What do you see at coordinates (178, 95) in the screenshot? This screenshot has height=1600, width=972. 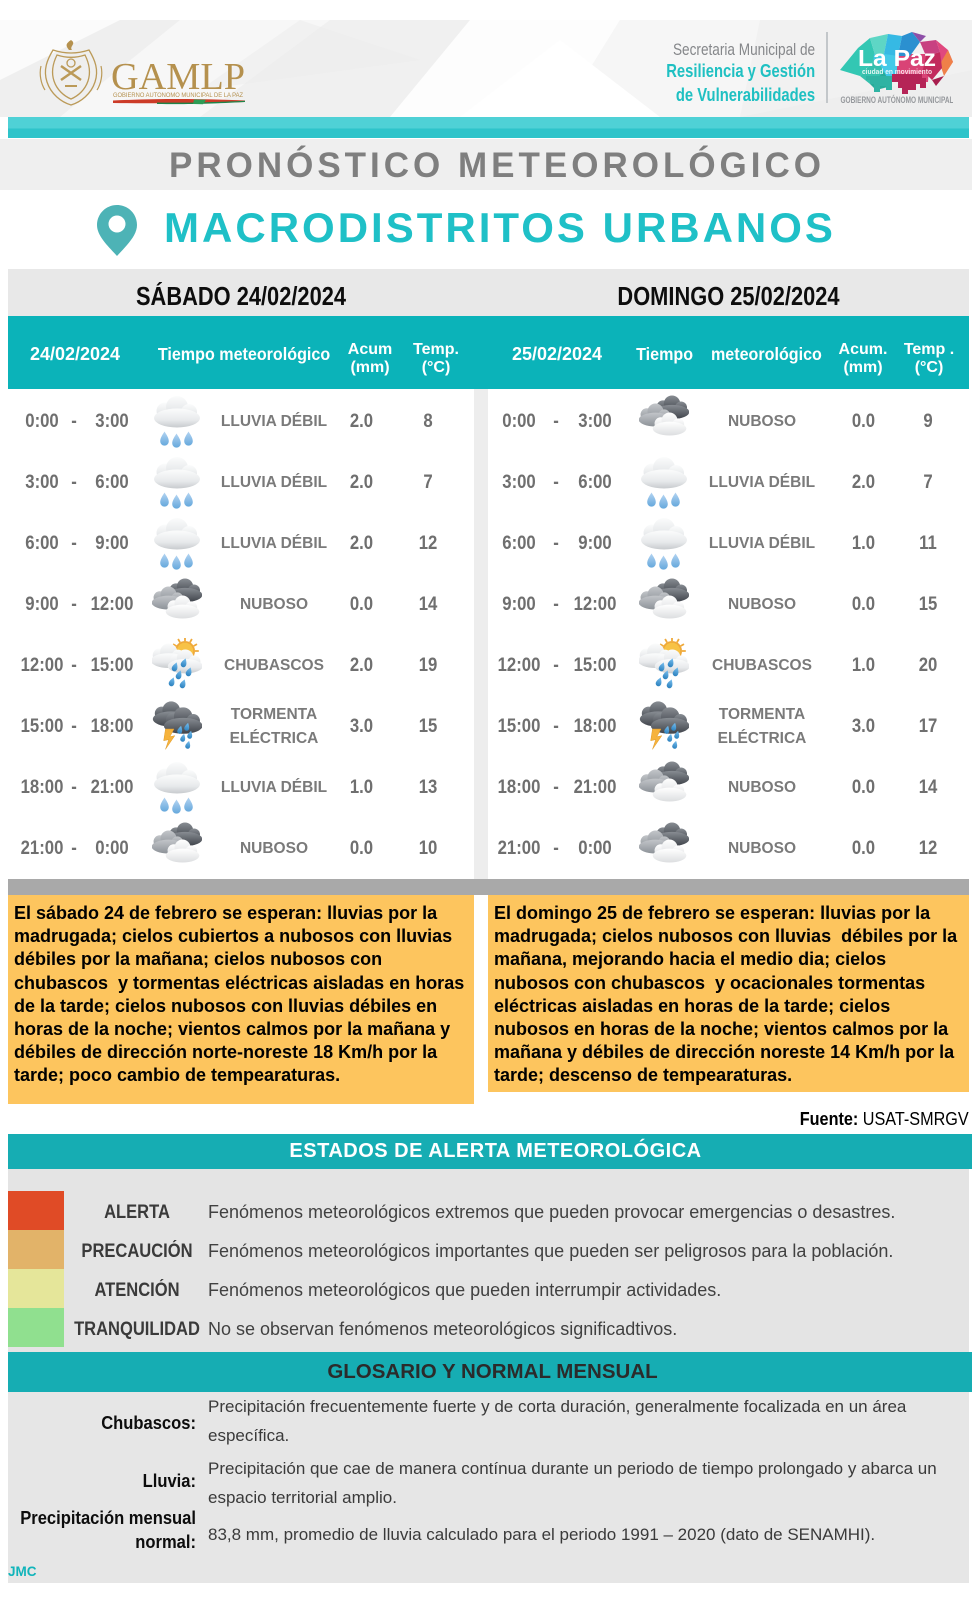 I see `svg-text:GOBIERNO AUTONOMO MUNICIPAL DE: GOBIERNO AUTONOMO MUNICIPAL DE LA PAZ` at bounding box center [178, 95].